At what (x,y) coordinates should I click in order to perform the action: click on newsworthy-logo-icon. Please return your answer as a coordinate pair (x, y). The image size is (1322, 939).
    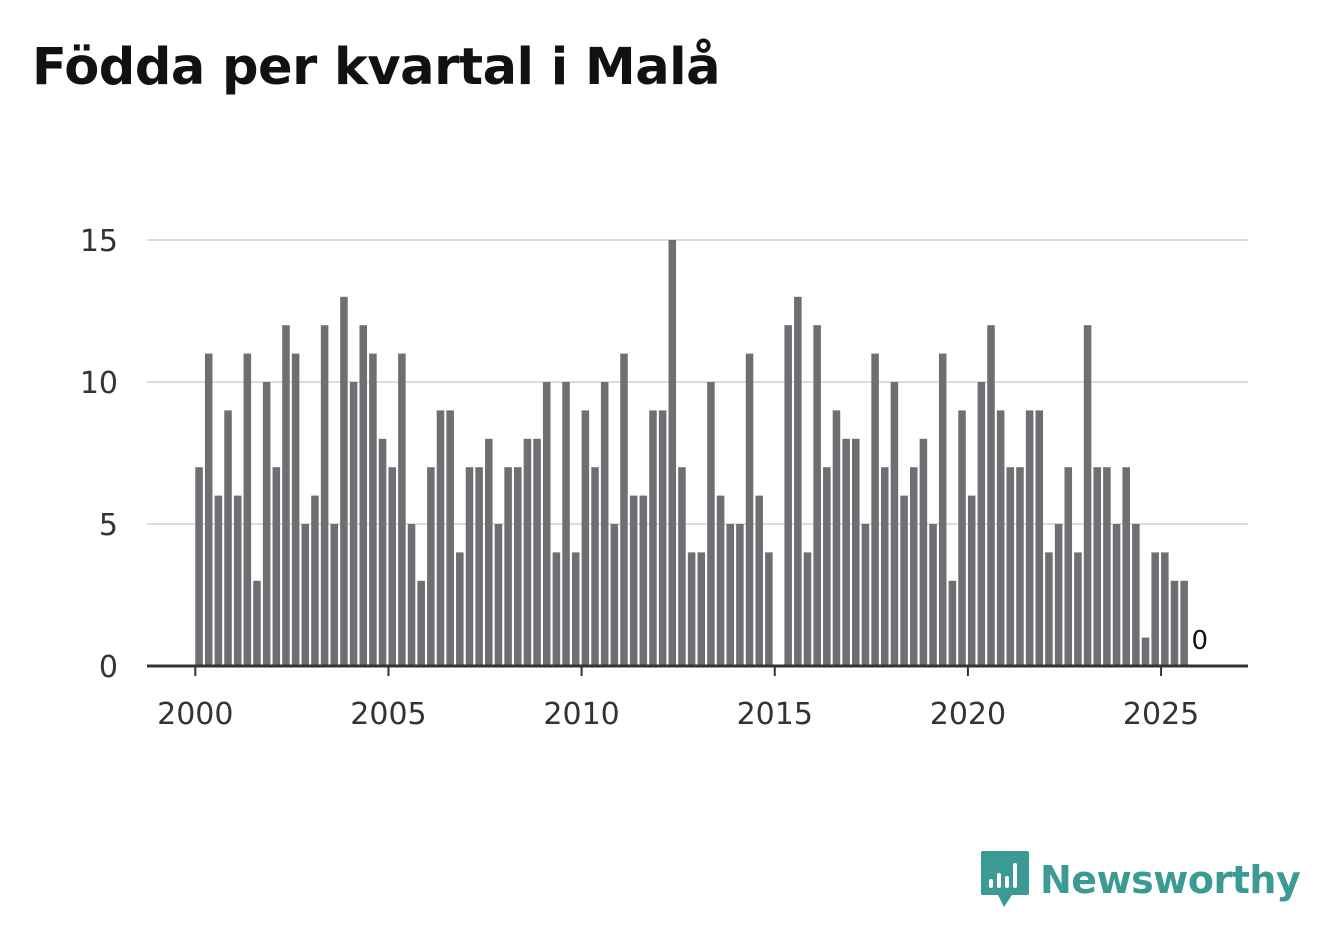
    Looking at the image, I should click on (1005, 879).